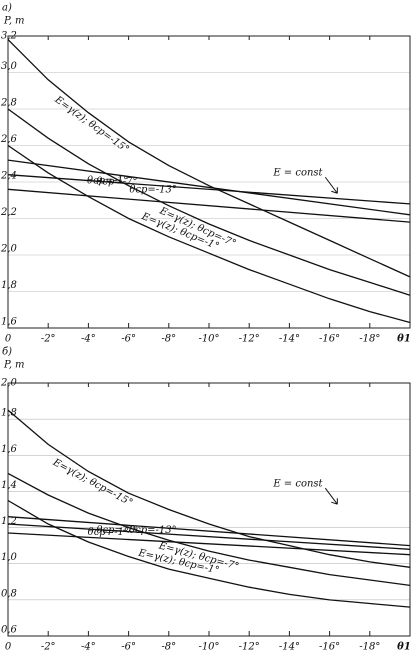 Image resolution: width=418 pixels, height=655 pixels. What do you see at coordinates (7, 8) in the screenshot?
I see `panel-label: а)` at bounding box center [7, 8].